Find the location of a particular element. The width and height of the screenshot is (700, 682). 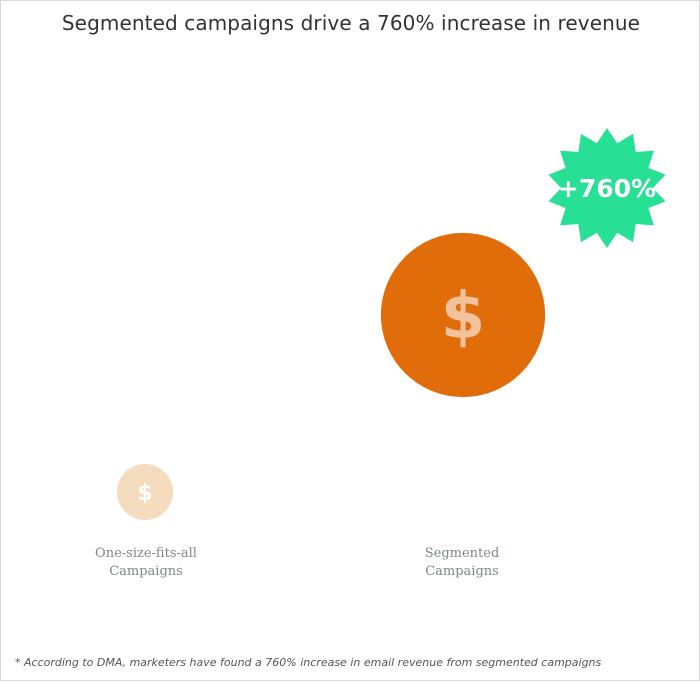

category-label-one-size-fits-all: One-size-fits-all Campaigns is located at coordinates (146, 563).